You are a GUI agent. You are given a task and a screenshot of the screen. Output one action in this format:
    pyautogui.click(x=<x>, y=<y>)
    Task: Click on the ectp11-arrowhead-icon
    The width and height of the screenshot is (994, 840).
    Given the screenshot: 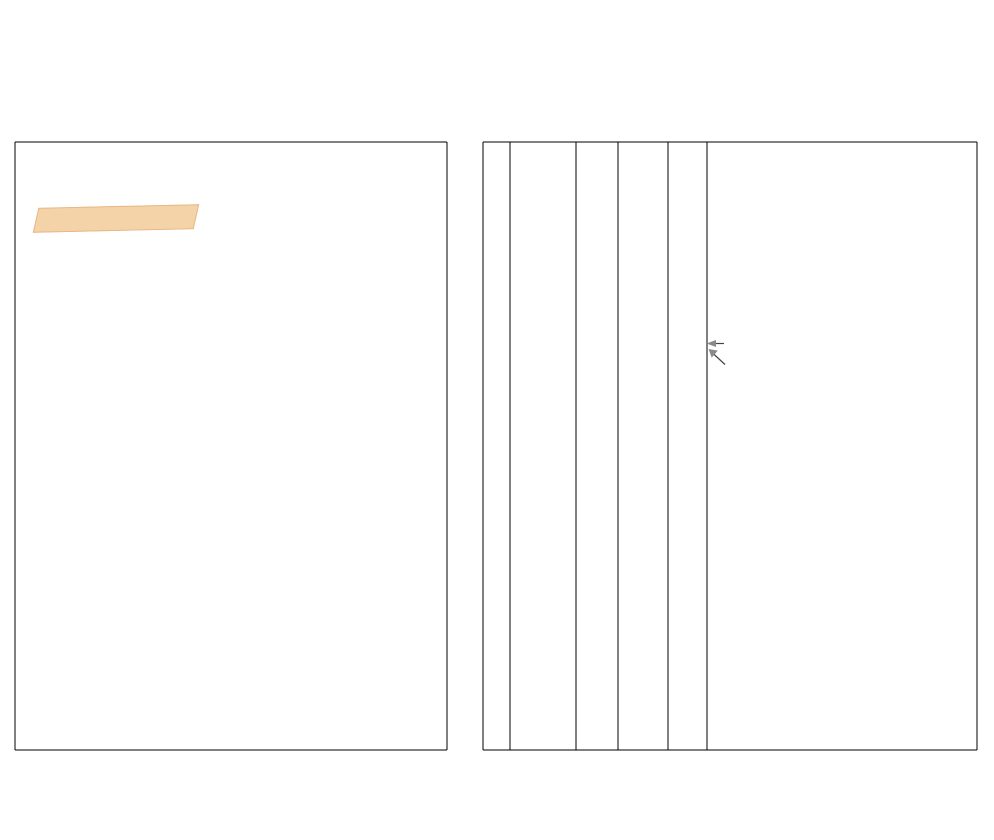 What is the action you would take?
    pyautogui.click(x=713, y=353)
    